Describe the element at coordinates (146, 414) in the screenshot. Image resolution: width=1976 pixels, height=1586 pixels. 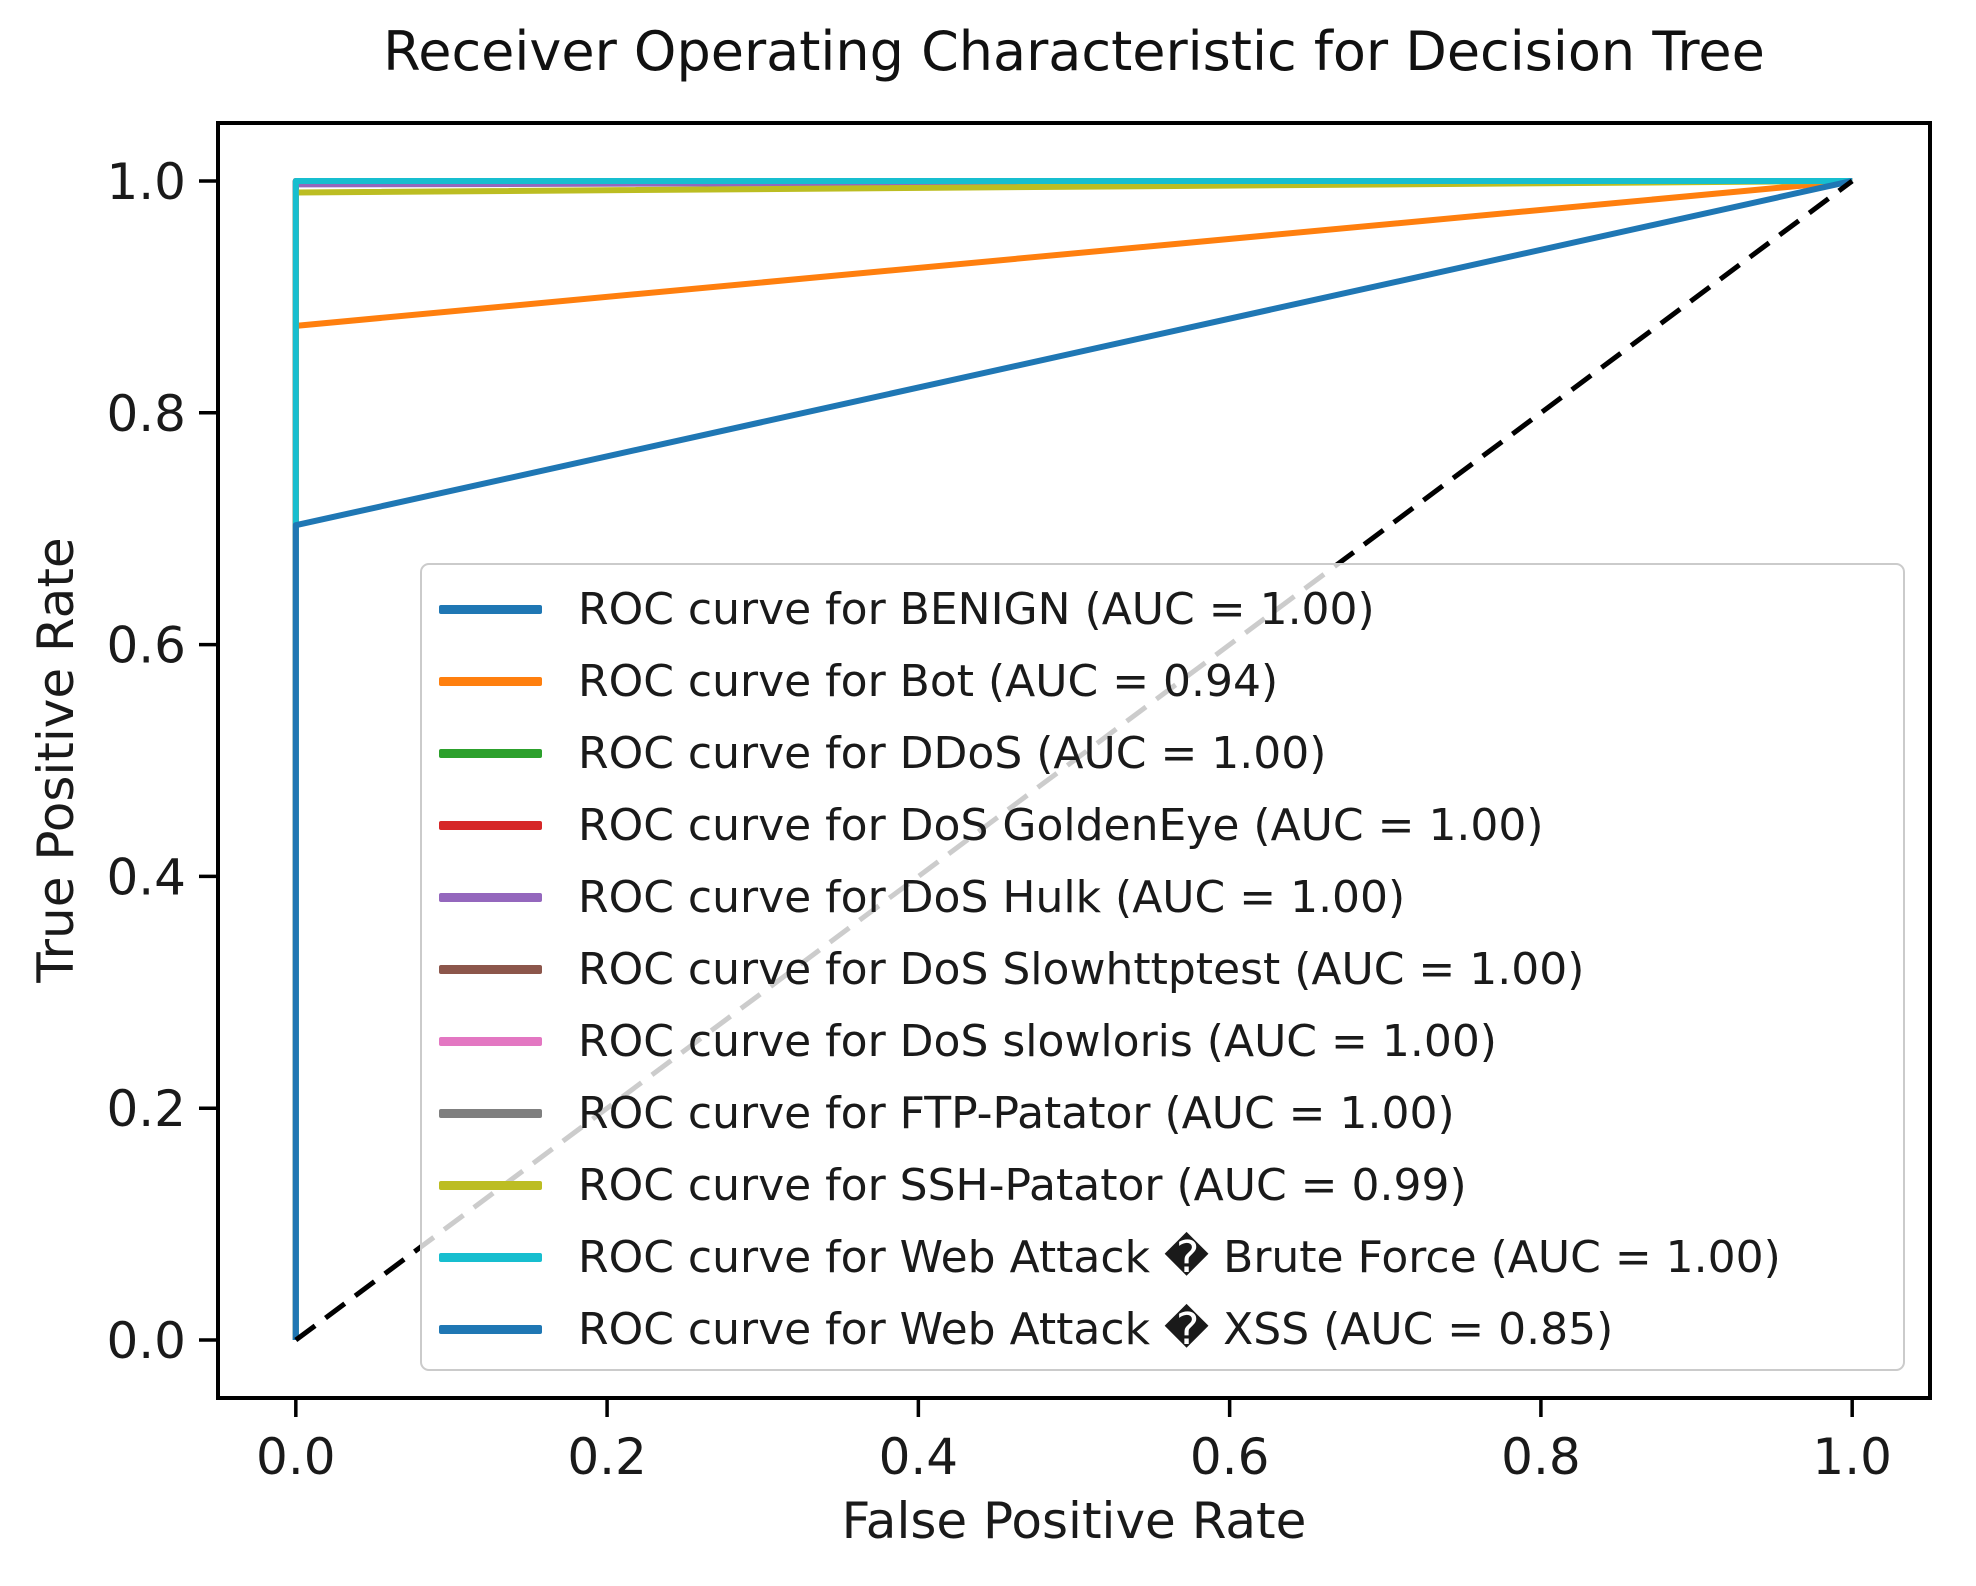
I see `y-tick-label: 0.8` at that location.